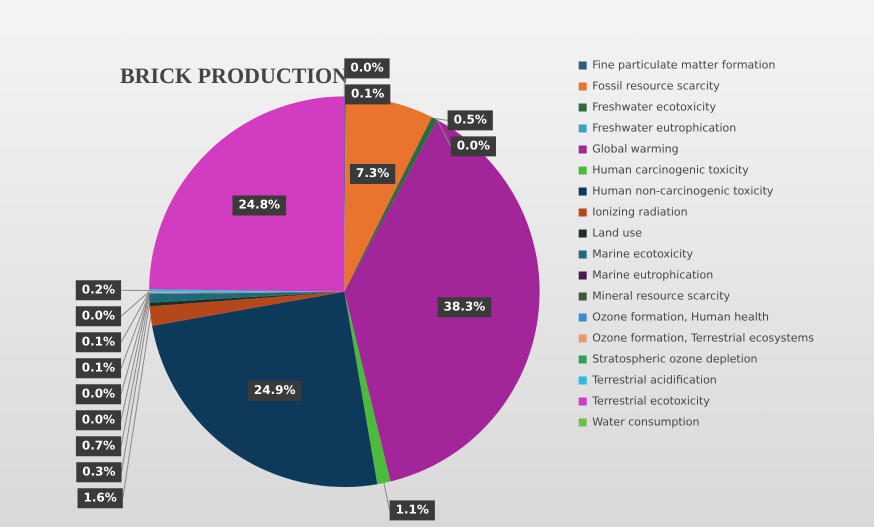  What do you see at coordinates (664, 127) in the screenshot?
I see `legend-label: Freshwater eutrophication` at bounding box center [664, 127].